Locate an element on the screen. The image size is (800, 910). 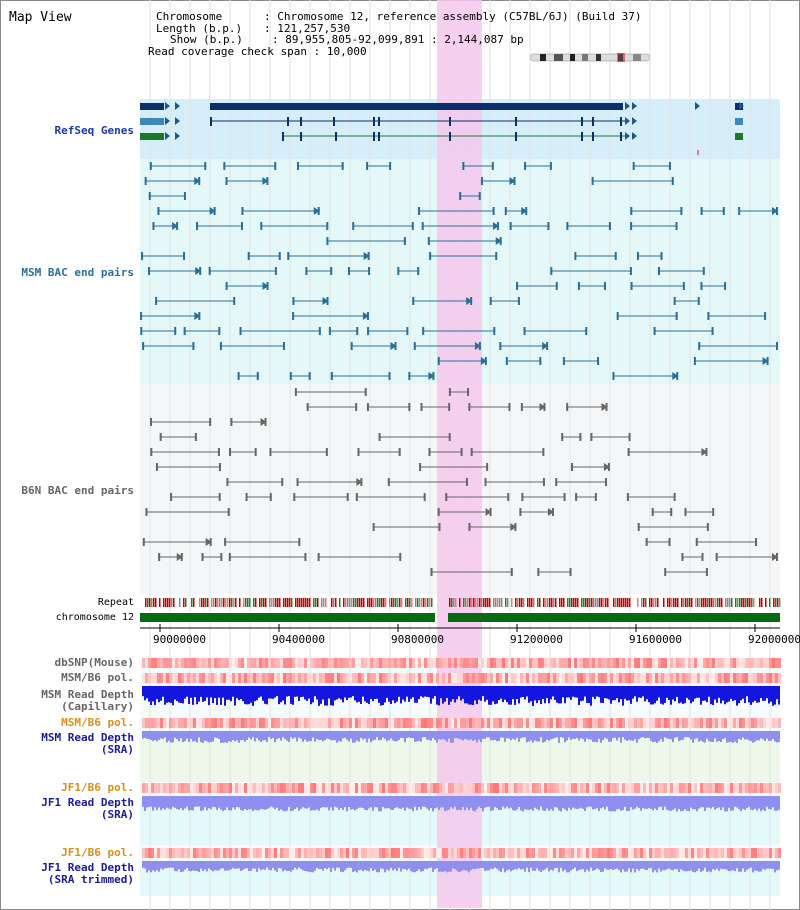
track-label-msm-bac: MSM BAC end pairs is located at coordinates (77, 272).